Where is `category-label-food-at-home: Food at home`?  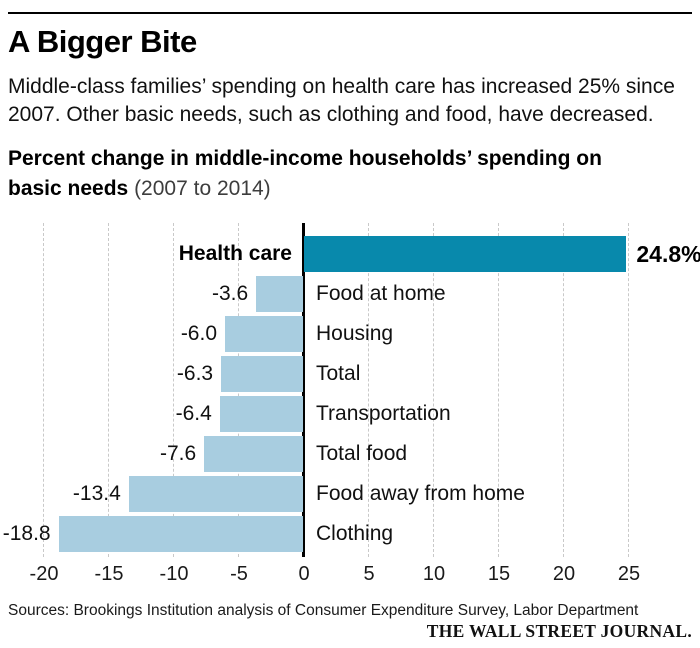
category-label-food-at-home: Food at home is located at coordinates (381, 293).